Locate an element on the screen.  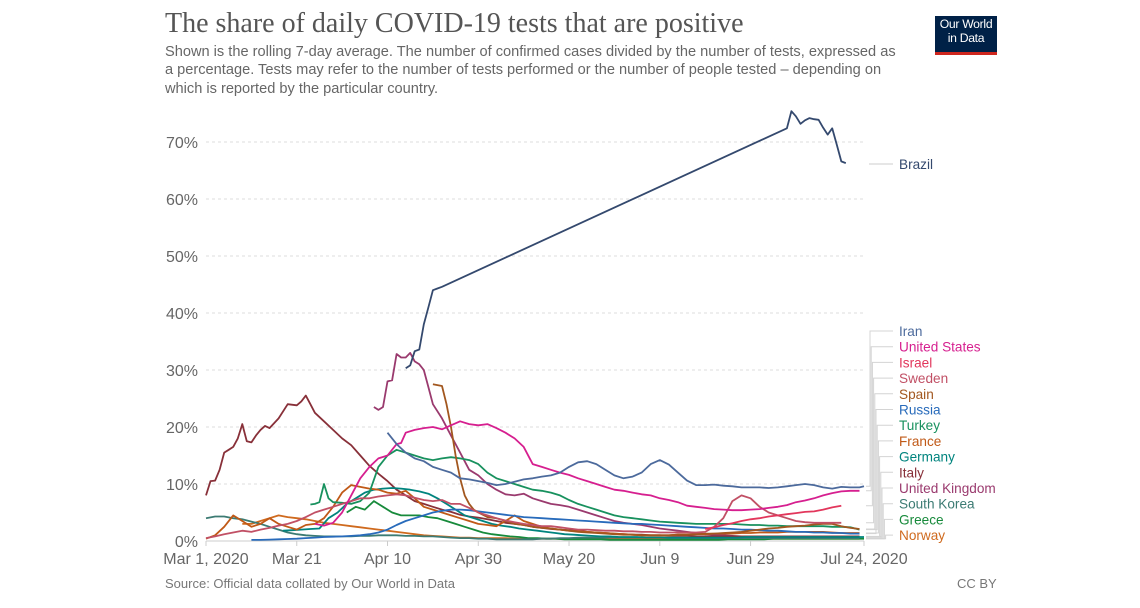
series-line-italy is located at coordinates (532, 466).